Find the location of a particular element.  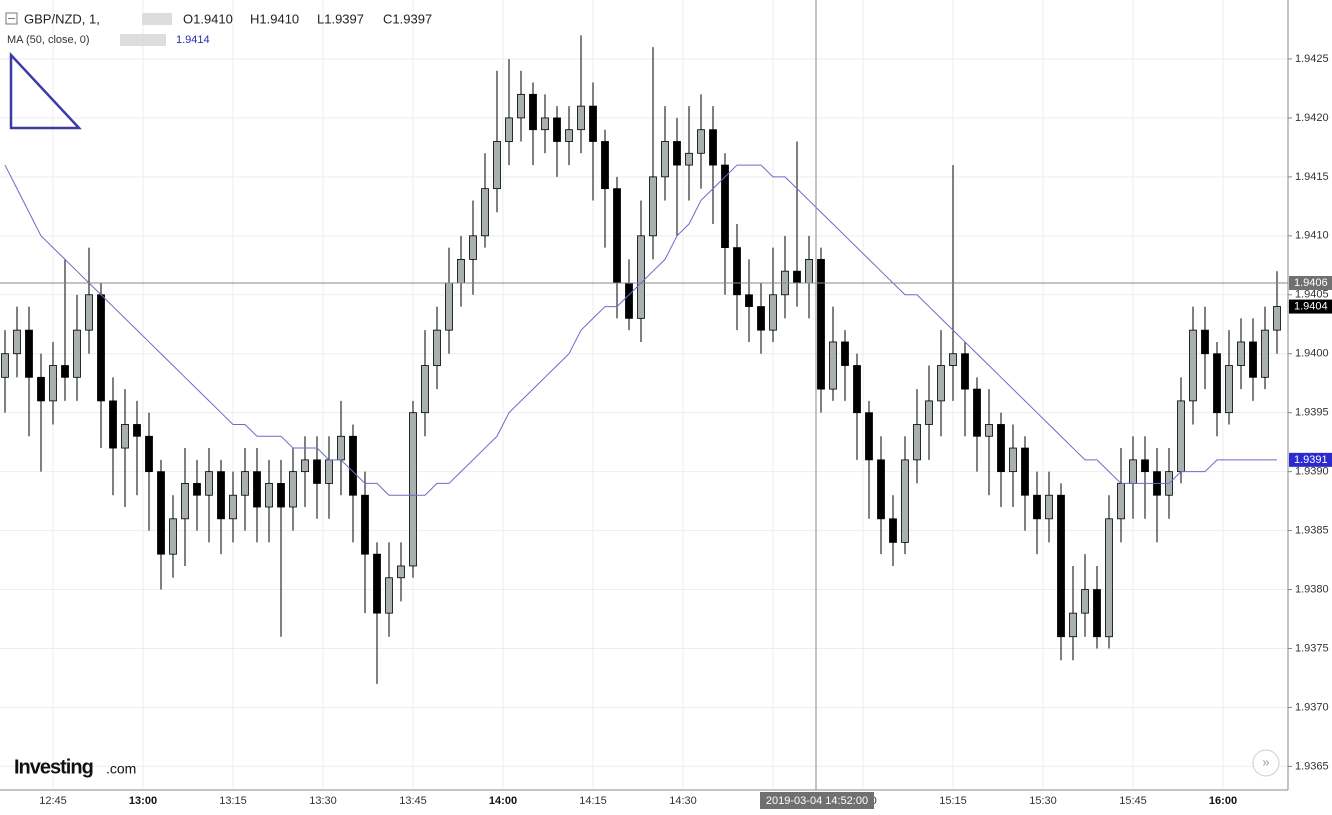

y-tick-label: 1.9400 is located at coordinates (1312, 354).